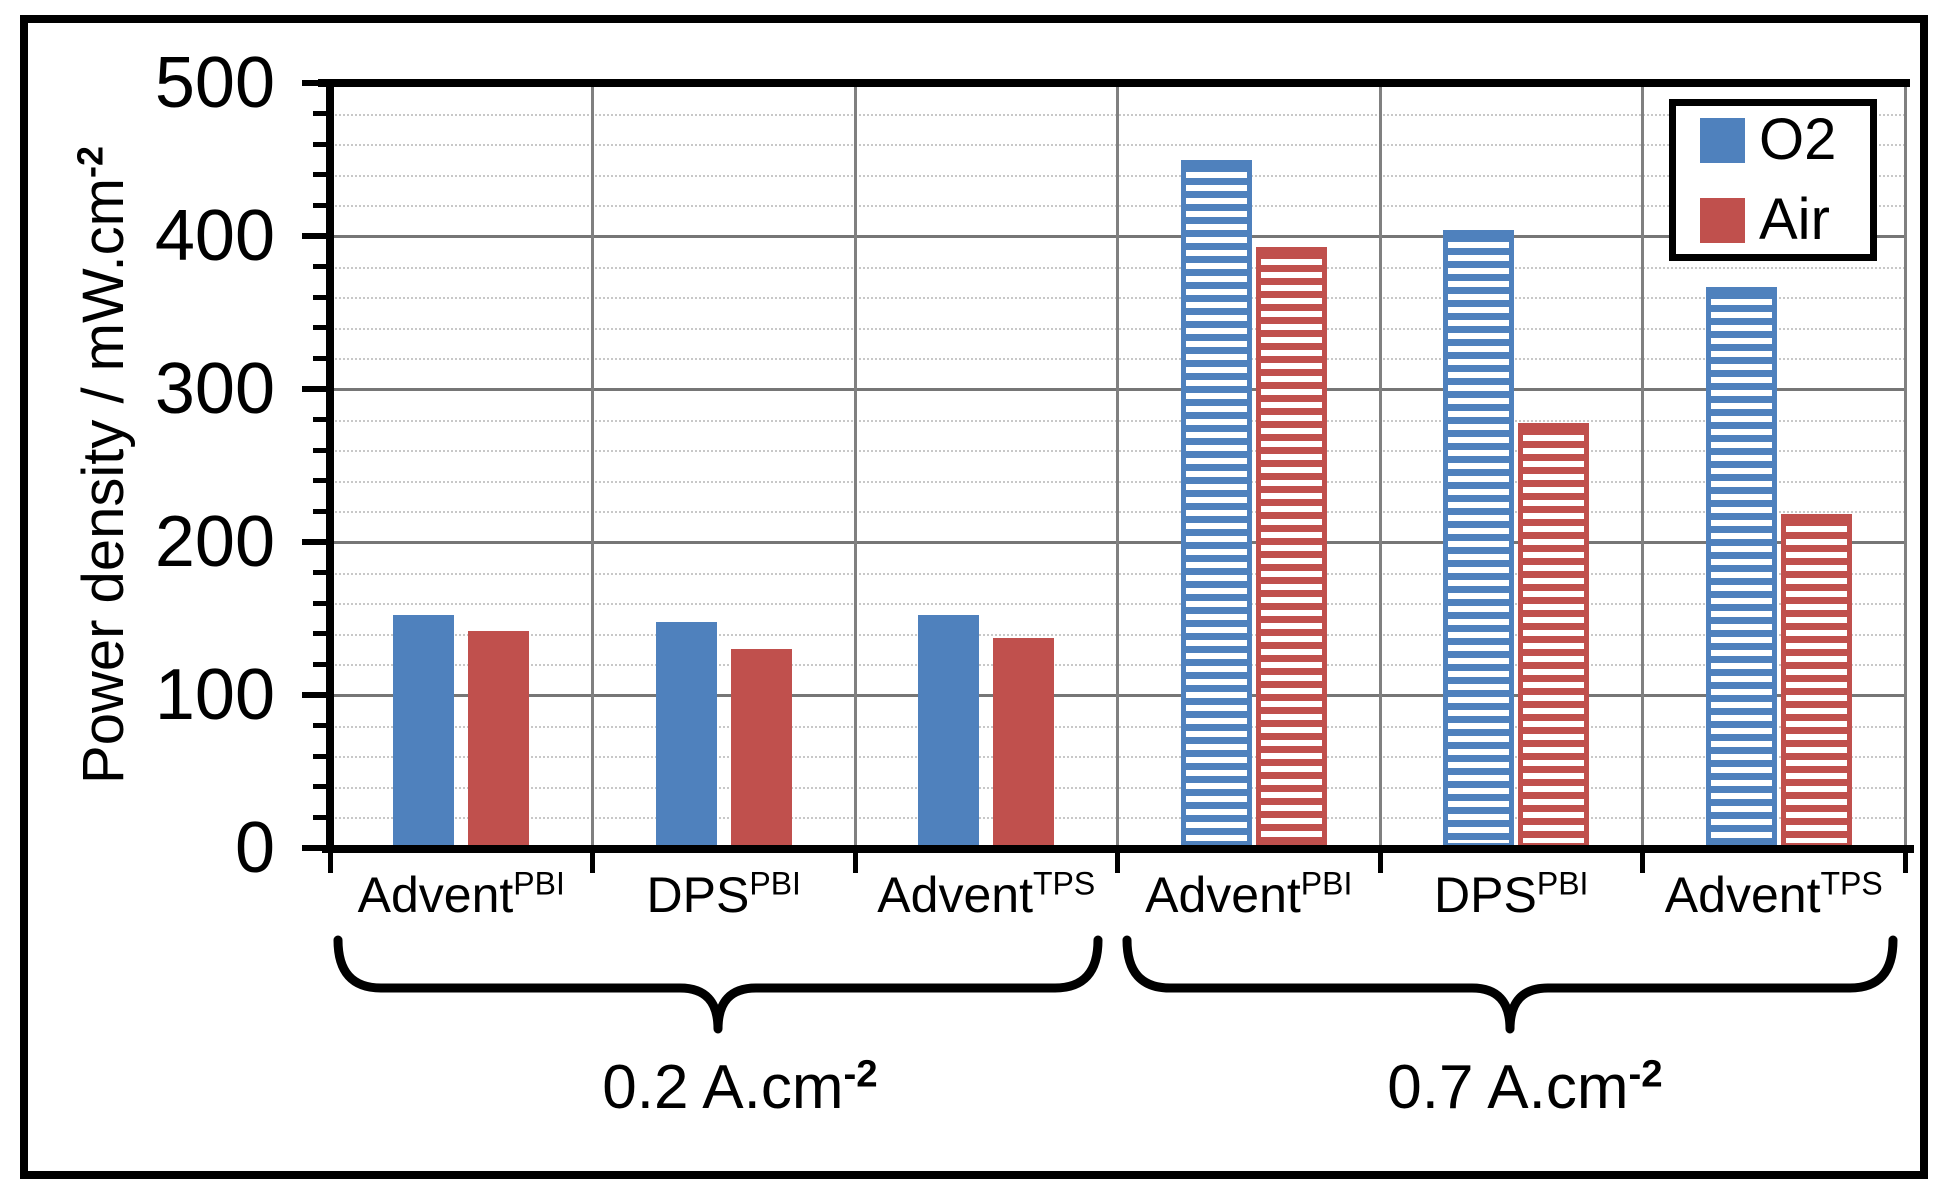 This screenshot has height=1194, width=1946. I want to click on y-axis-title: Power density / mW.cm-2, so click(105, 465).